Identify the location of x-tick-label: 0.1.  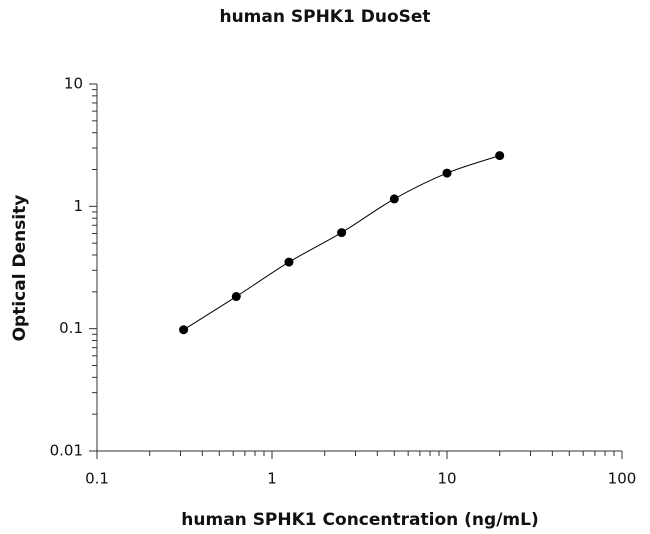
(97, 479).